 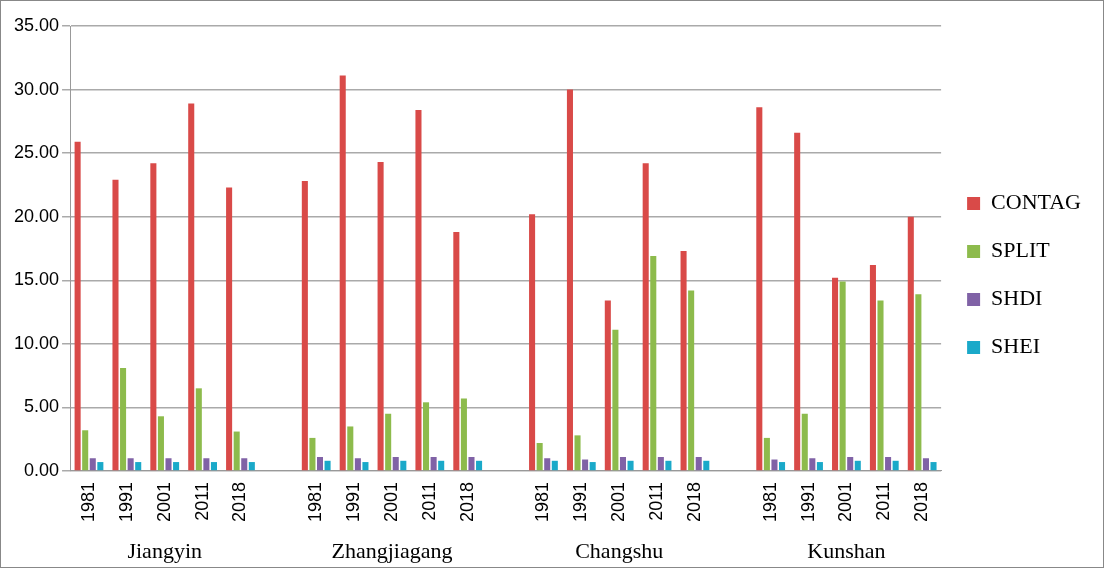 I want to click on y-tick-label: 25.00, so click(x=37, y=152).